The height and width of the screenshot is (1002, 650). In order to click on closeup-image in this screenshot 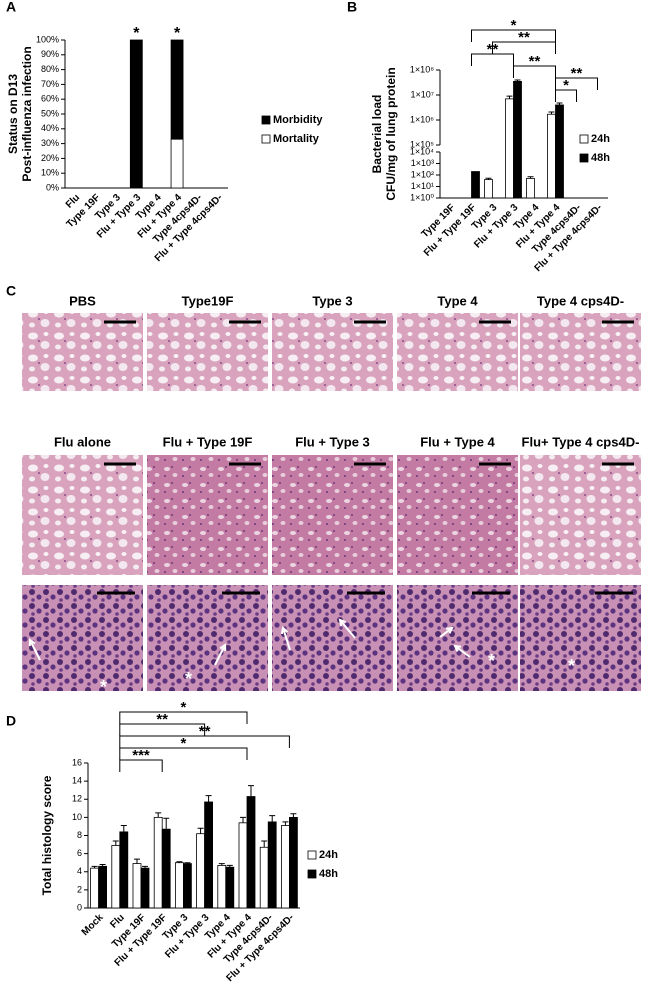, I will do `click(207, 638)`.